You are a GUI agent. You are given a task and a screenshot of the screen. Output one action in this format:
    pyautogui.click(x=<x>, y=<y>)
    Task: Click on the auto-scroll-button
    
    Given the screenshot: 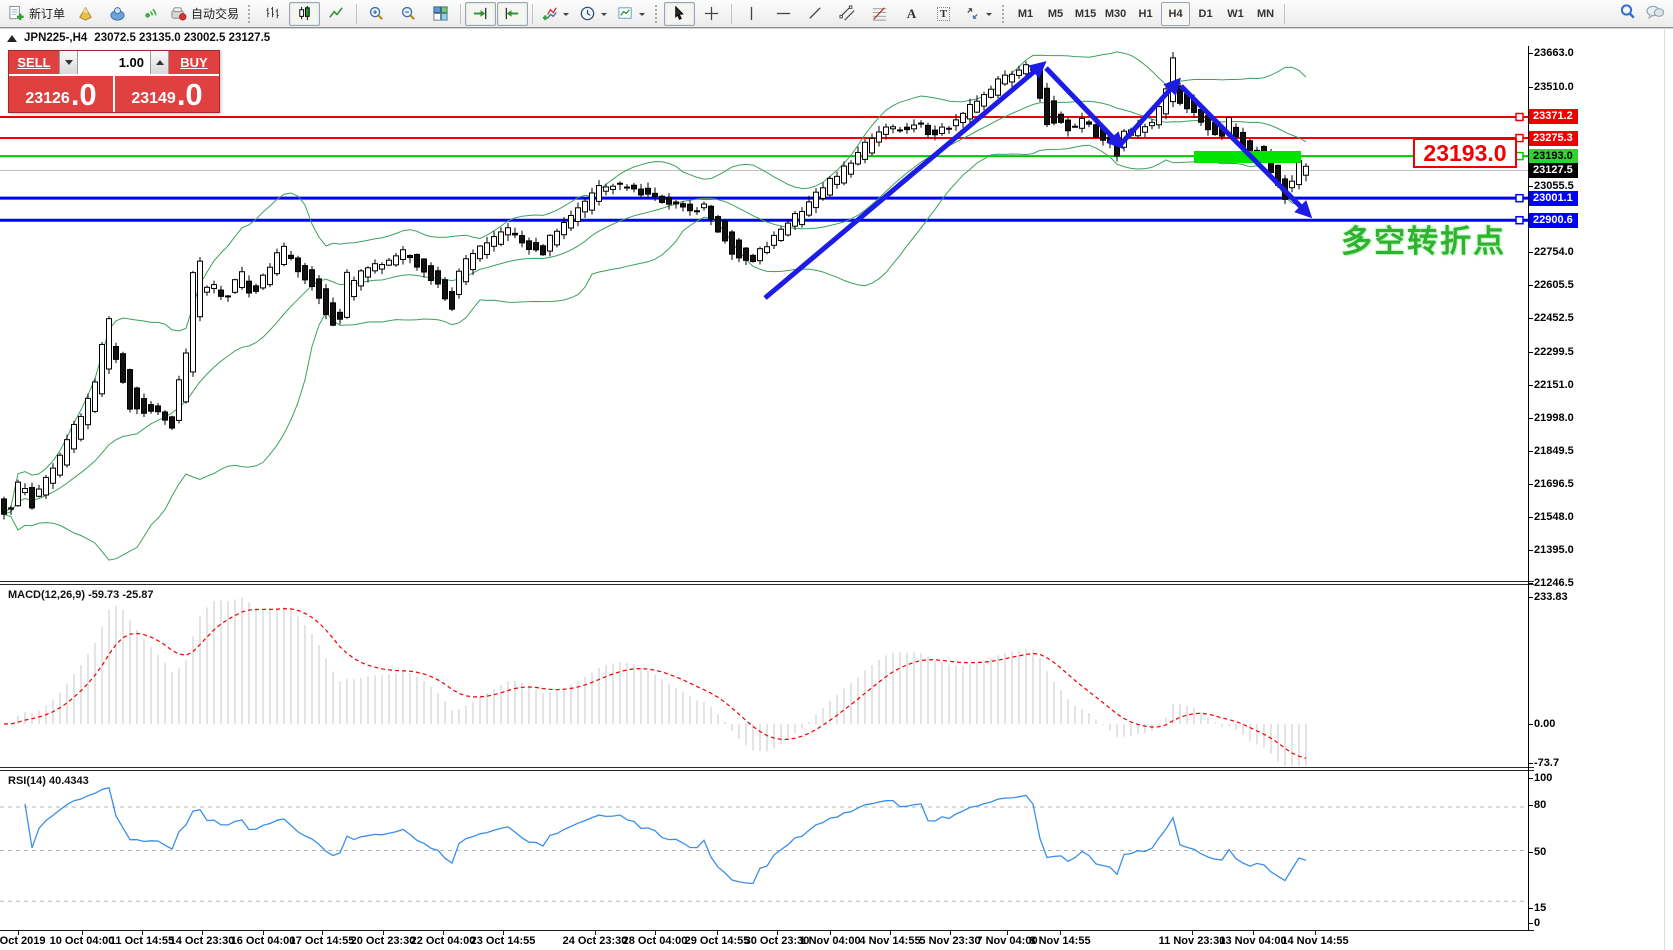 What is the action you would take?
    pyautogui.click(x=481, y=13)
    